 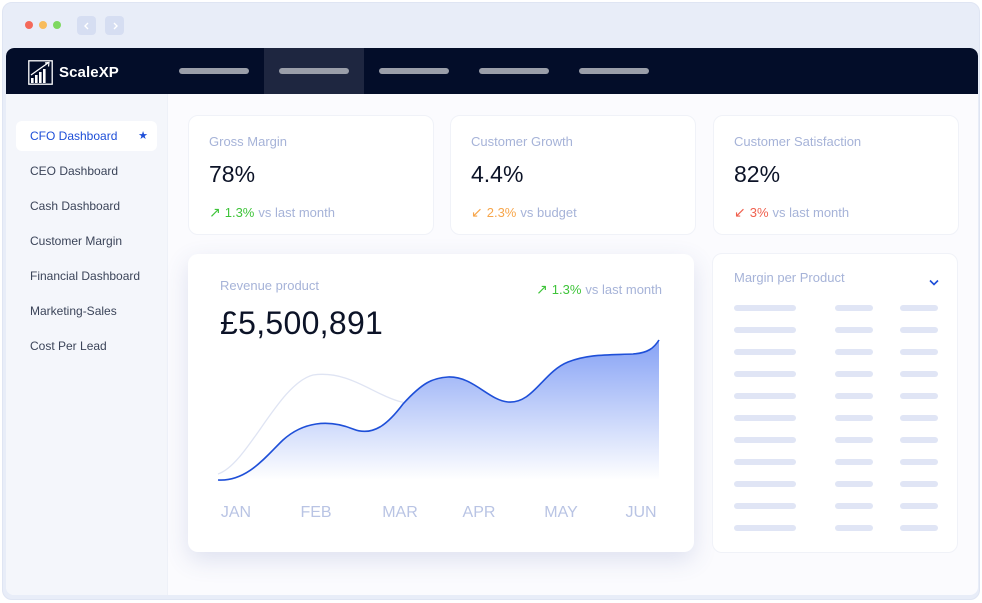 What do you see at coordinates (232, 174) in the screenshot?
I see `kpi-value: 78%` at bounding box center [232, 174].